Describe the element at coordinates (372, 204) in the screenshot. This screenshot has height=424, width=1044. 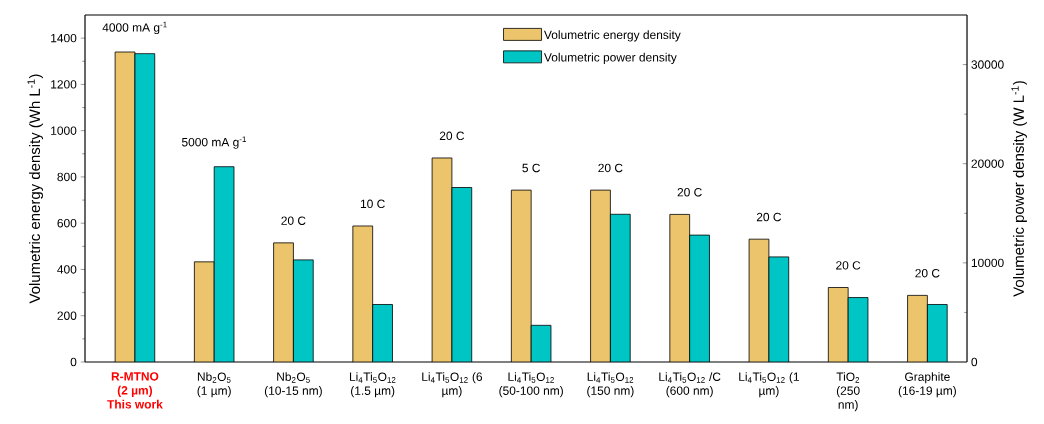
I see `annotation: 10 C` at that location.